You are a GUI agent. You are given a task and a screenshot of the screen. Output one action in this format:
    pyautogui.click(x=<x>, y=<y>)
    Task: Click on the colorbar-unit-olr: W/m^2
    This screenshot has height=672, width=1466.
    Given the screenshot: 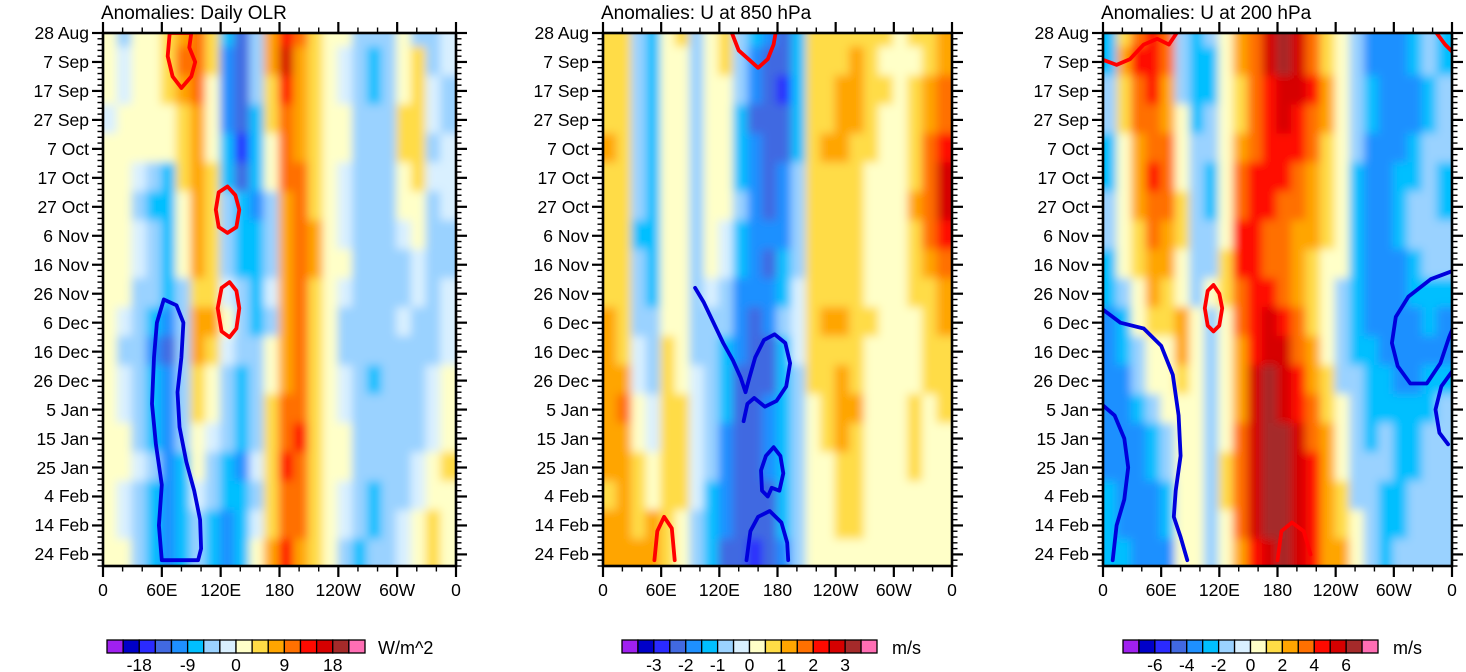 What is the action you would take?
    pyautogui.click(x=406, y=648)
    